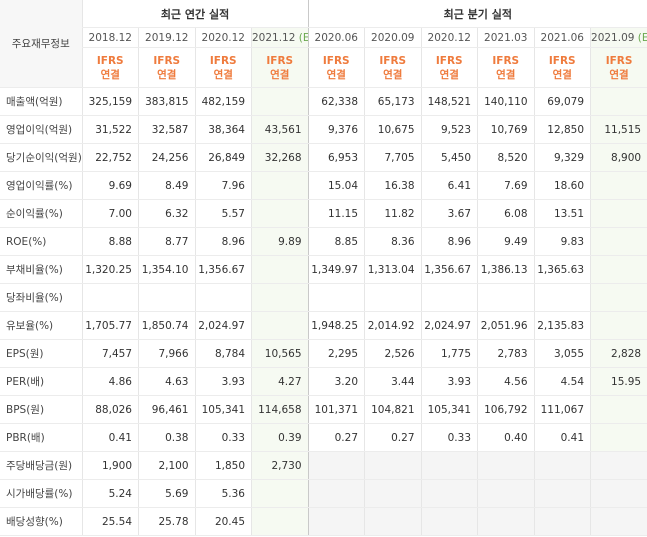 The width and height of the screenshot is (647, 537). What do you see at coordinates (41, 157) in the screenshot?
I see `row-label: 당기순이익(억원)` at bounding box center [41, 157].